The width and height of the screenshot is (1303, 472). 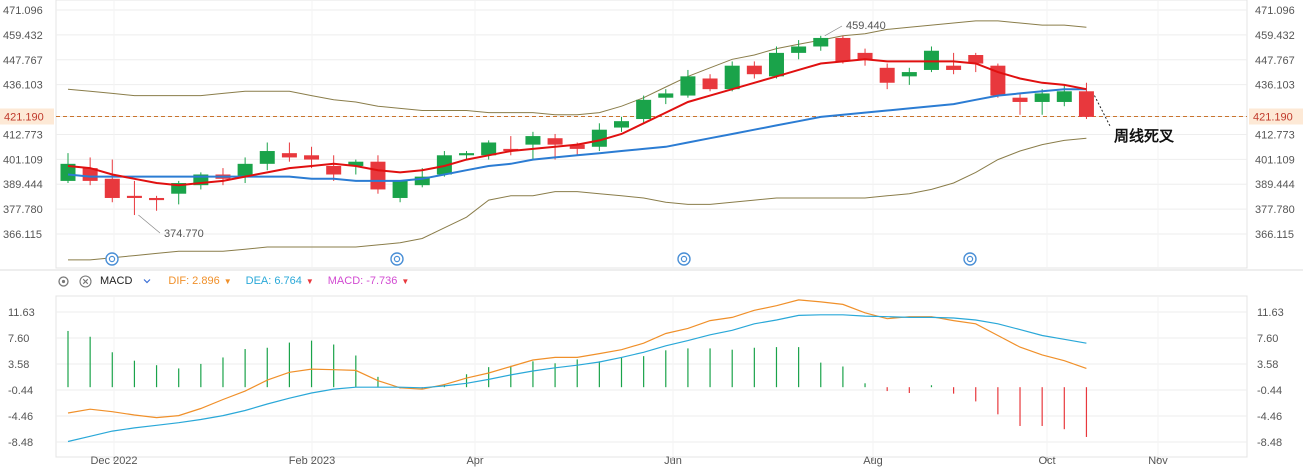 I want to click on x-tick-label: Aug, so click(x=873, y=461).